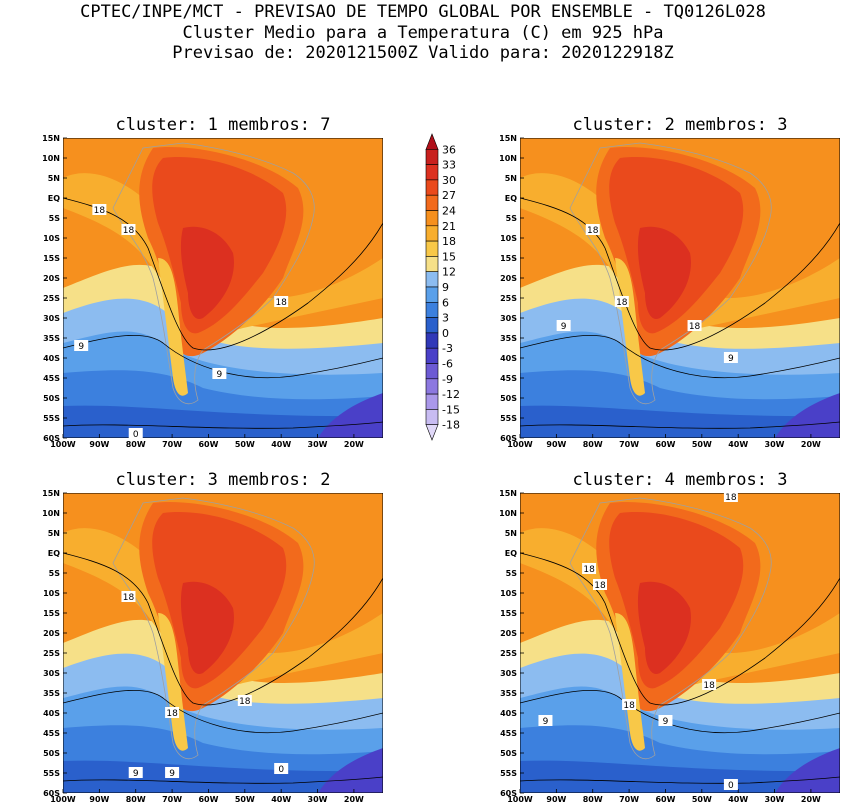 The width and height of the screenshot is (847, 803). What do you see at coordinates (445, 333) in the screenshot?
I see `colorbar-label: 0` at bounding box center [445, 333].